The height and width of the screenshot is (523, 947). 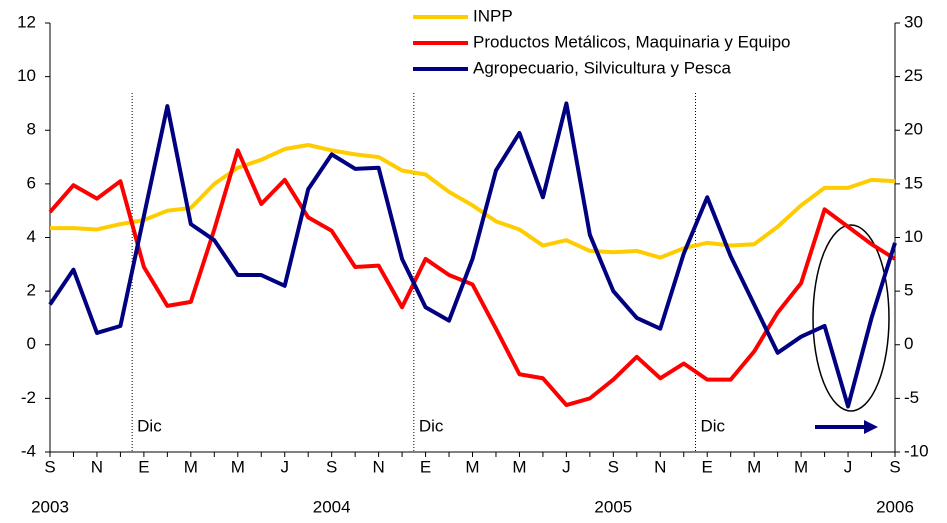 I want to click on y2-tick-label: 20, so click(x=913, y=129).